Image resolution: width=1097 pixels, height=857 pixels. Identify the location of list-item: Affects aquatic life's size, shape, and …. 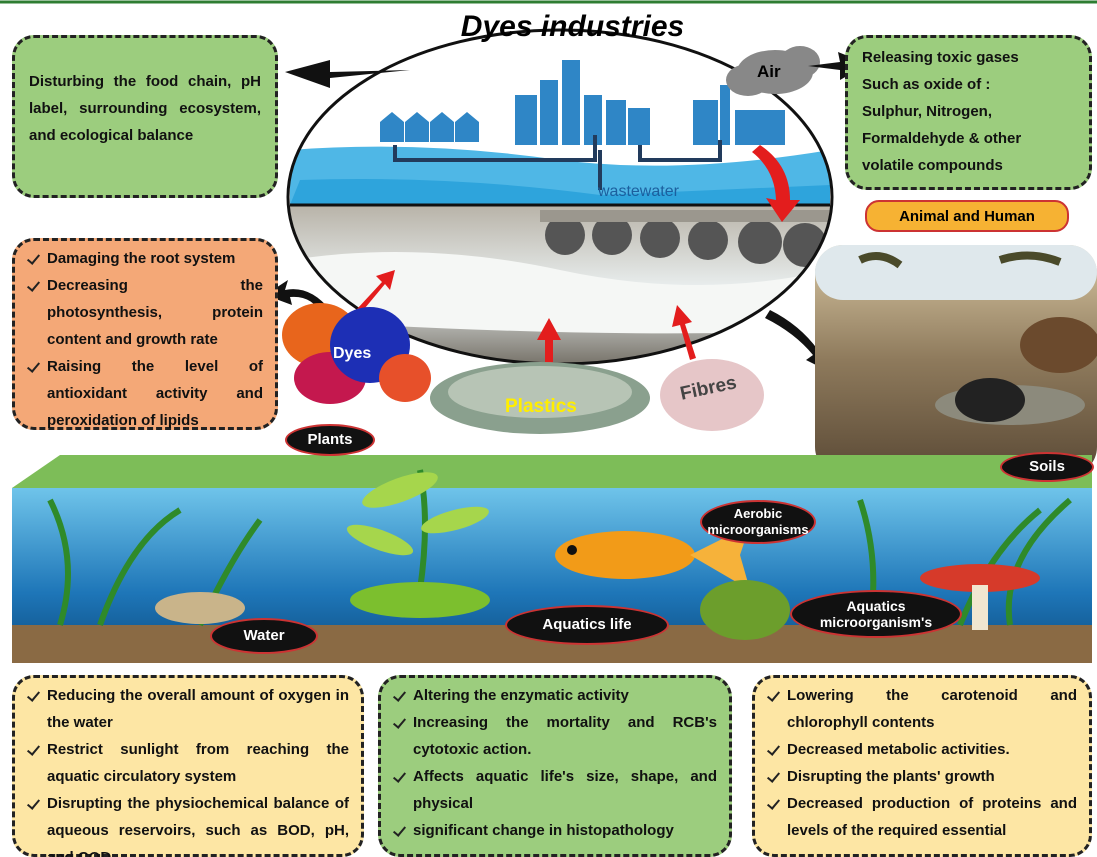
(555, 790).